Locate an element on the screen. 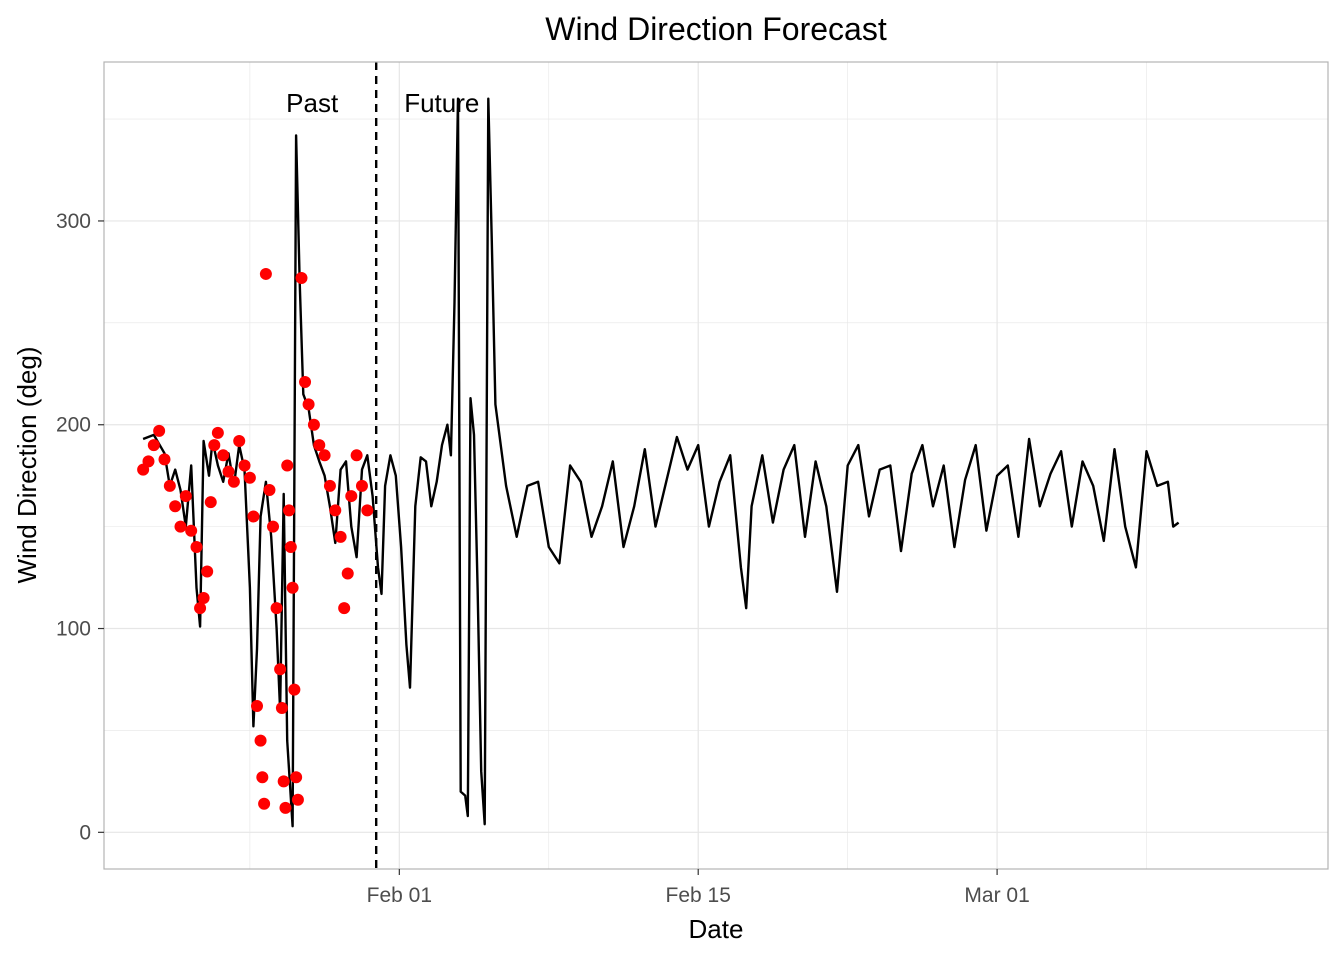 This screenshot has height=960, width=1344. annotation-past: Past is located at coordinates (312, 103).